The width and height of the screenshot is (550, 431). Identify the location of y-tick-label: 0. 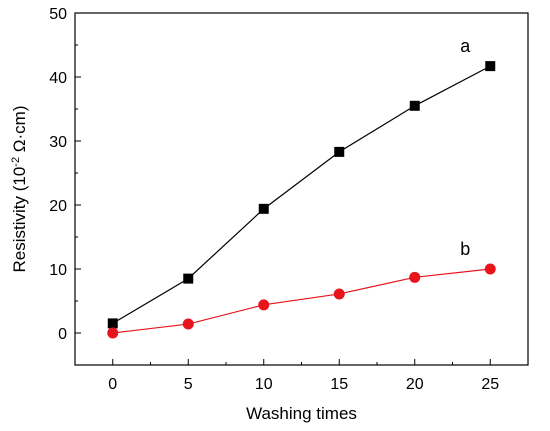
(62, 334).